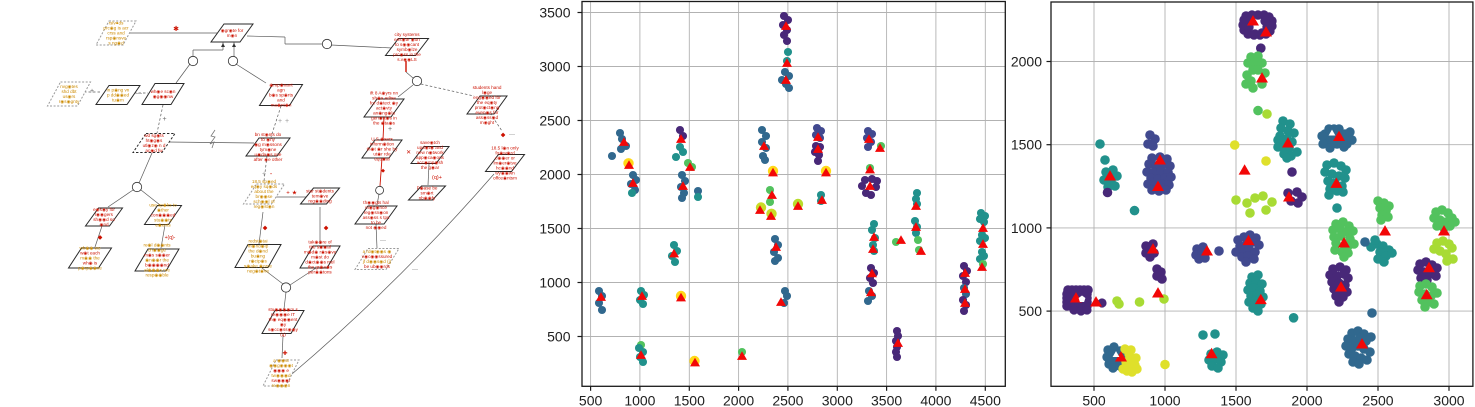 The image size is (1475, 407). What do you see at coordinates (281, 360) in the screenshot?
I see `svg-text: a ◉◉st` at bounding box center [281, 360].